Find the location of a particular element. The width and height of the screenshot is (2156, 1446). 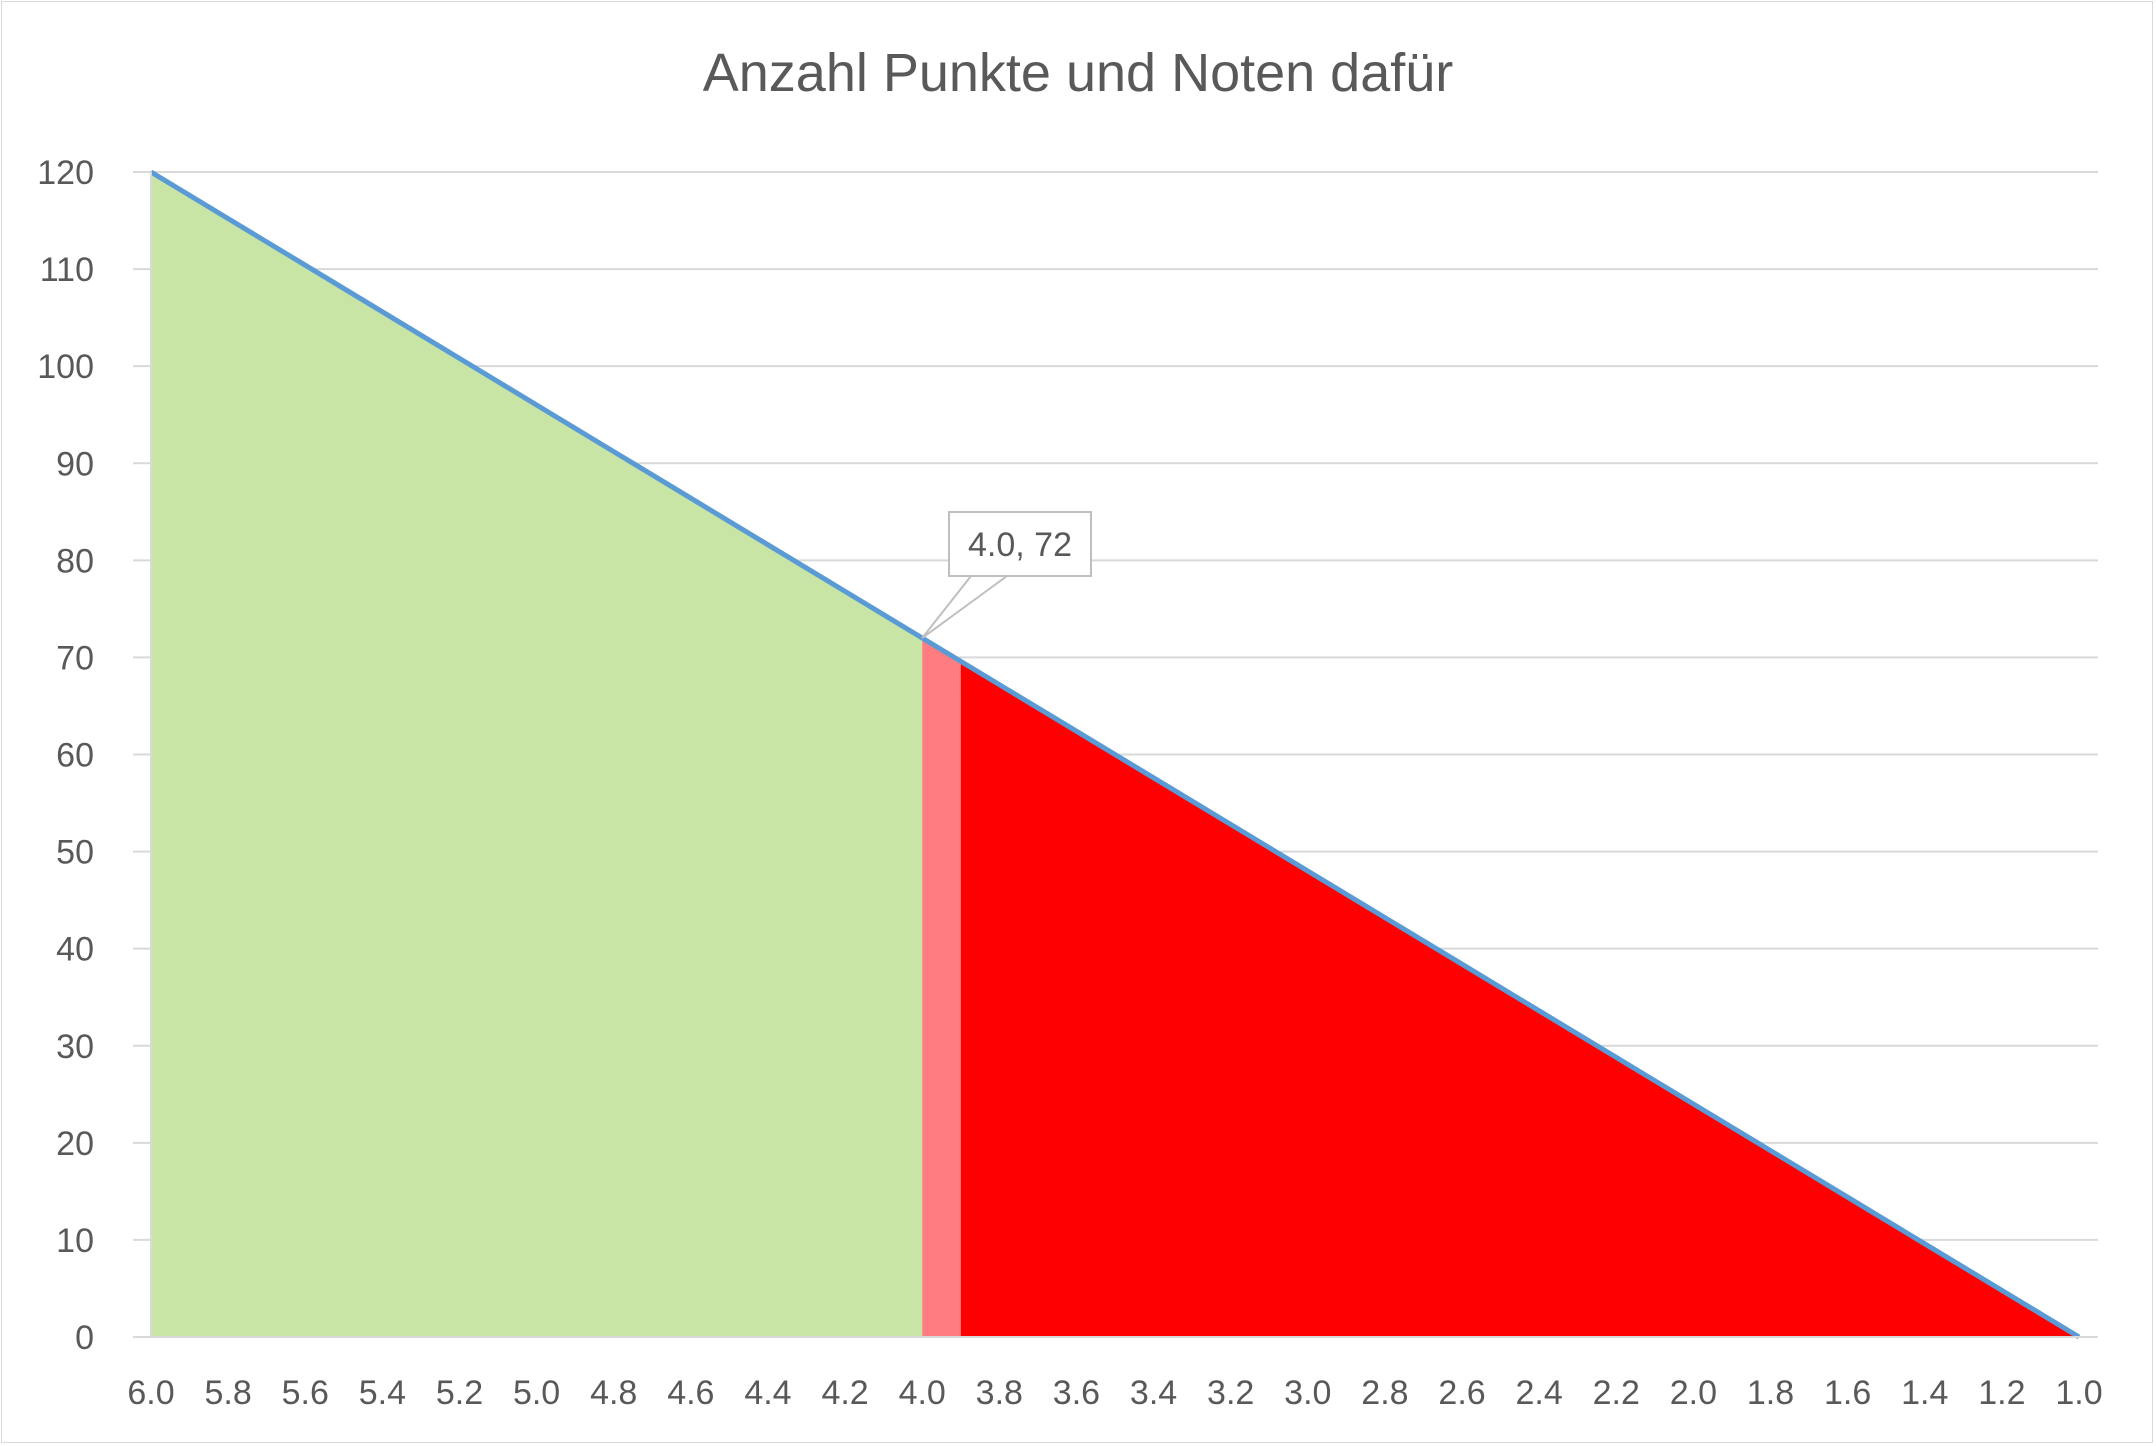

y-tick-label: 10 is located at coordinates (75, 1241).